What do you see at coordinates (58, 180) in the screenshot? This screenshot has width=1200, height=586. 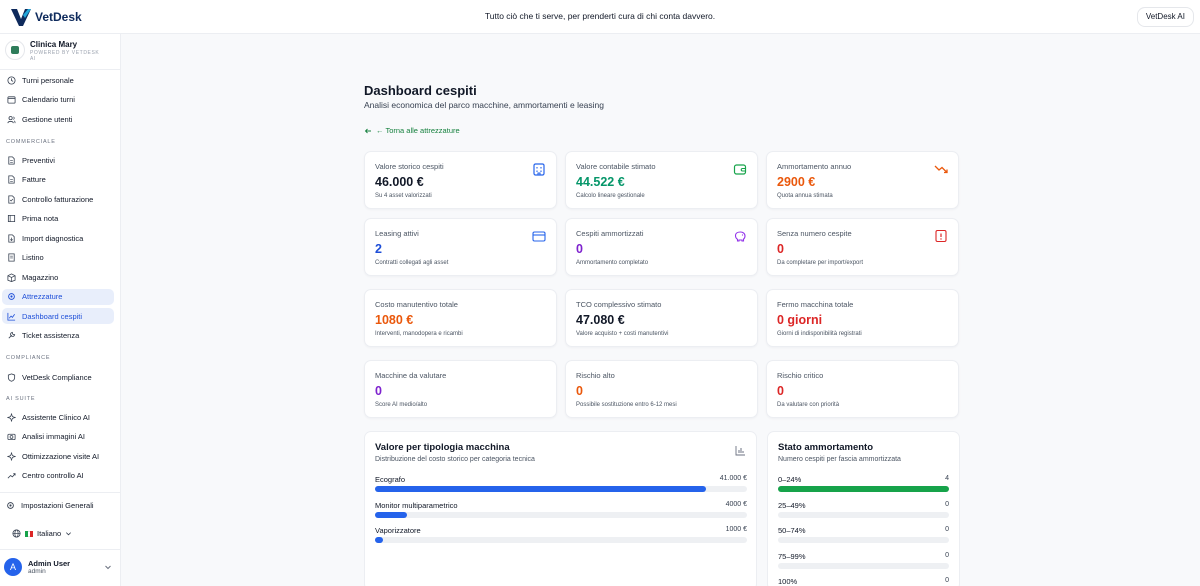 I see `sidebar-item-fatture: Fatture` at bounding box center [58, 180].